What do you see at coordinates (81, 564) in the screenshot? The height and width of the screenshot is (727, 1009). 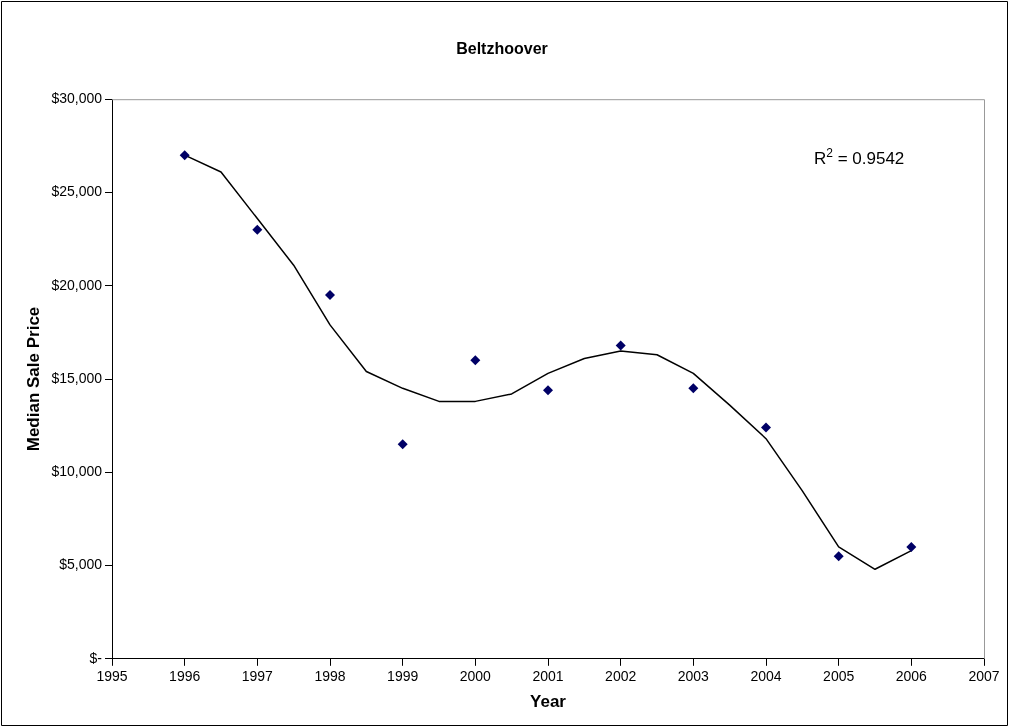 I see `y-tick-label: $5,000` at bounding box center [81, 564].